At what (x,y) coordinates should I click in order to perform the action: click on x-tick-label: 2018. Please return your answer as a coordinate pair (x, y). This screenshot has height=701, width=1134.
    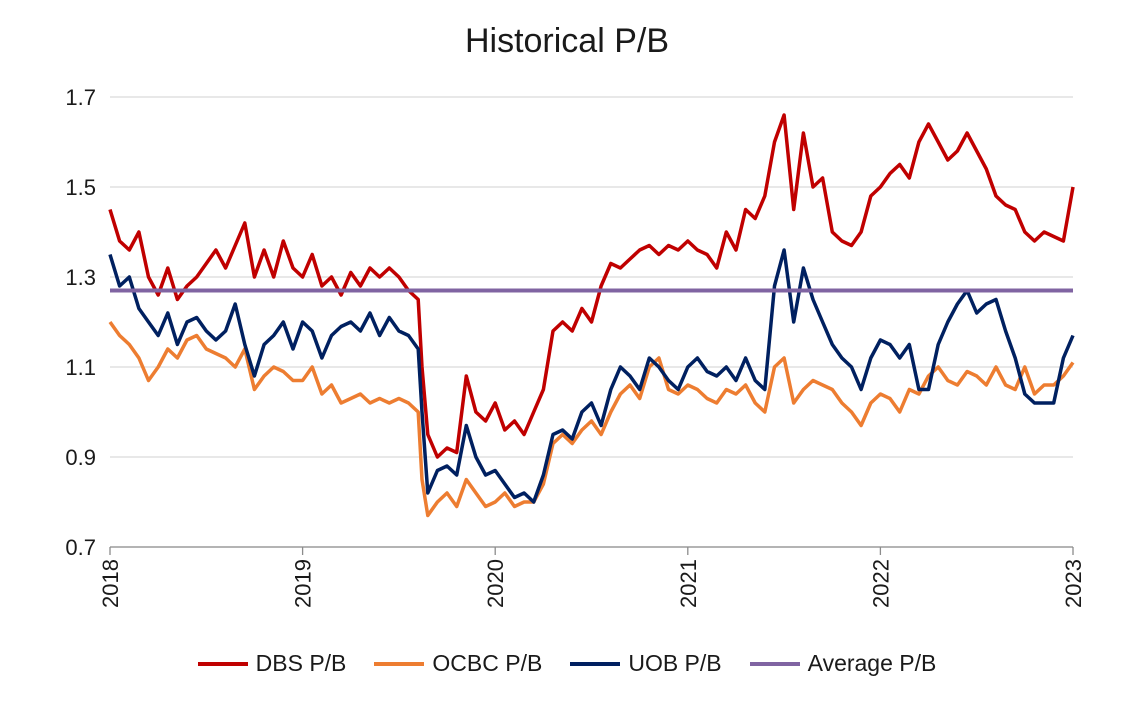
    Looking at the image, I should click on (110, 583).